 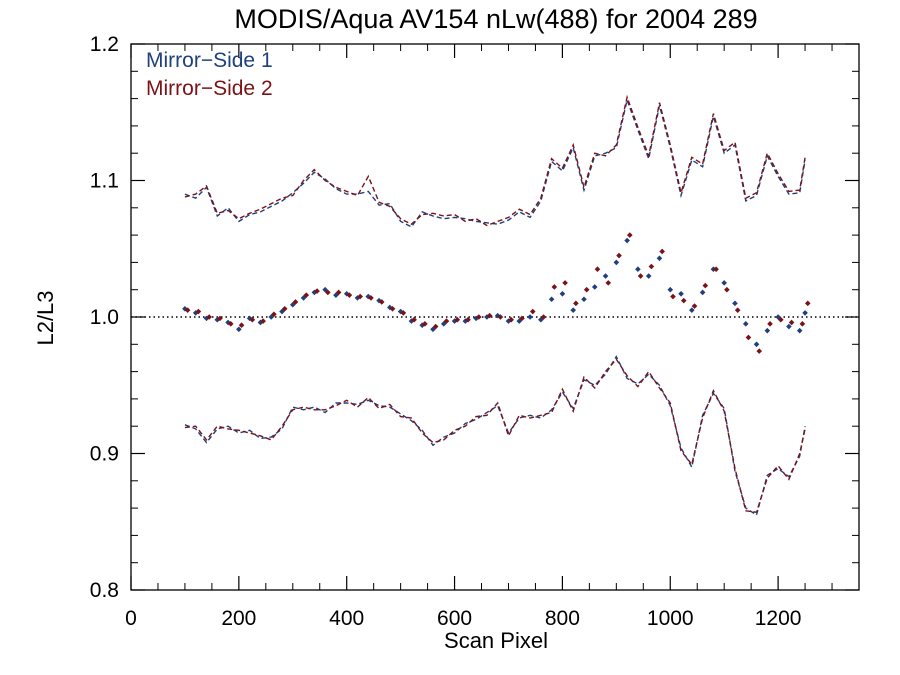 What do you see at coordinates (496, 293) in the screenshot?
I see `data-markers` at bounding box center [496, 293].